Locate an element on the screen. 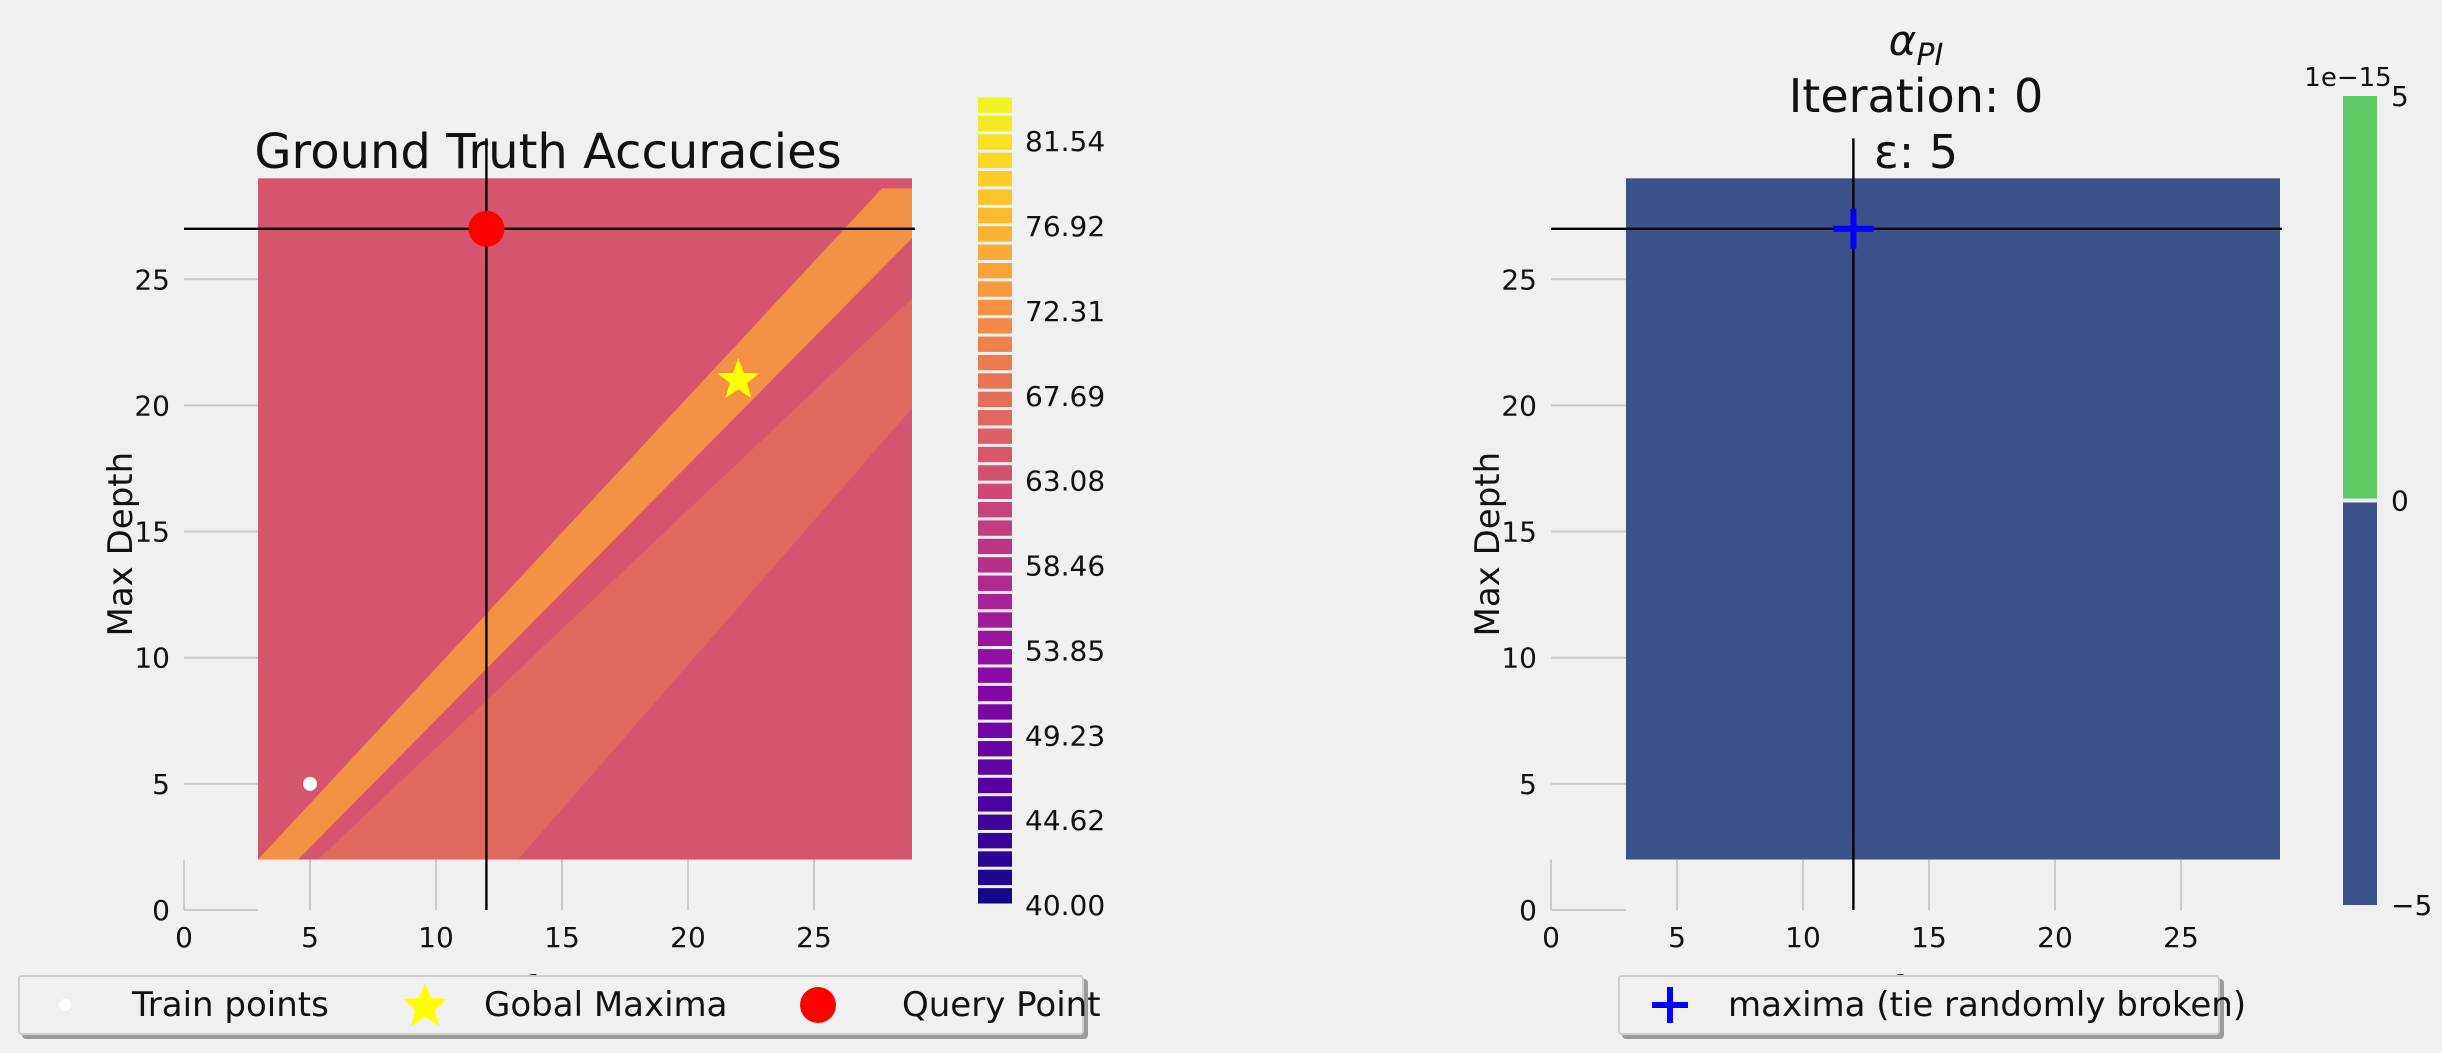 The image size is (2442, 1053). train-point-marker-icon is located at coordinates (65, 1005).